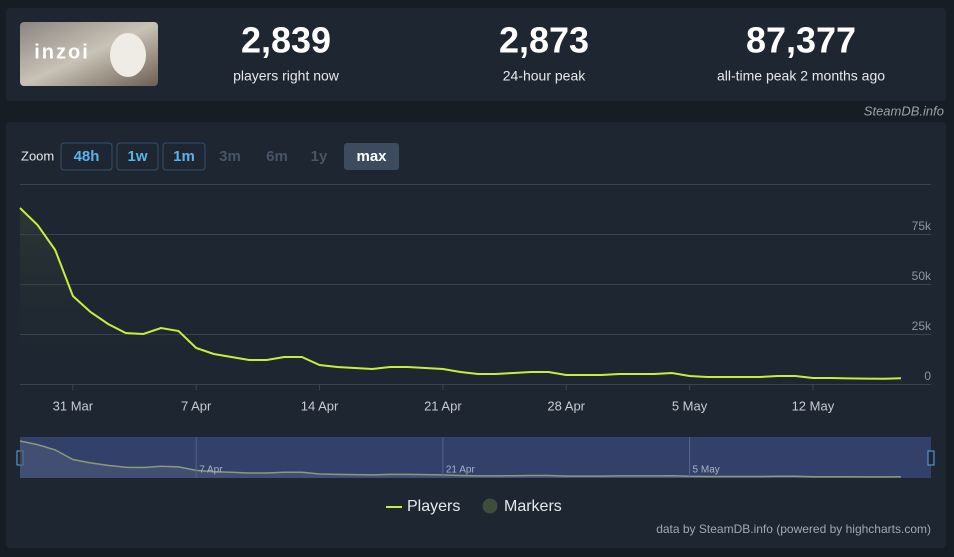  What do you see at coordinates (433, 506) in the screenshot?
I see `legend-label: Players` at bounding box center [433, 506].